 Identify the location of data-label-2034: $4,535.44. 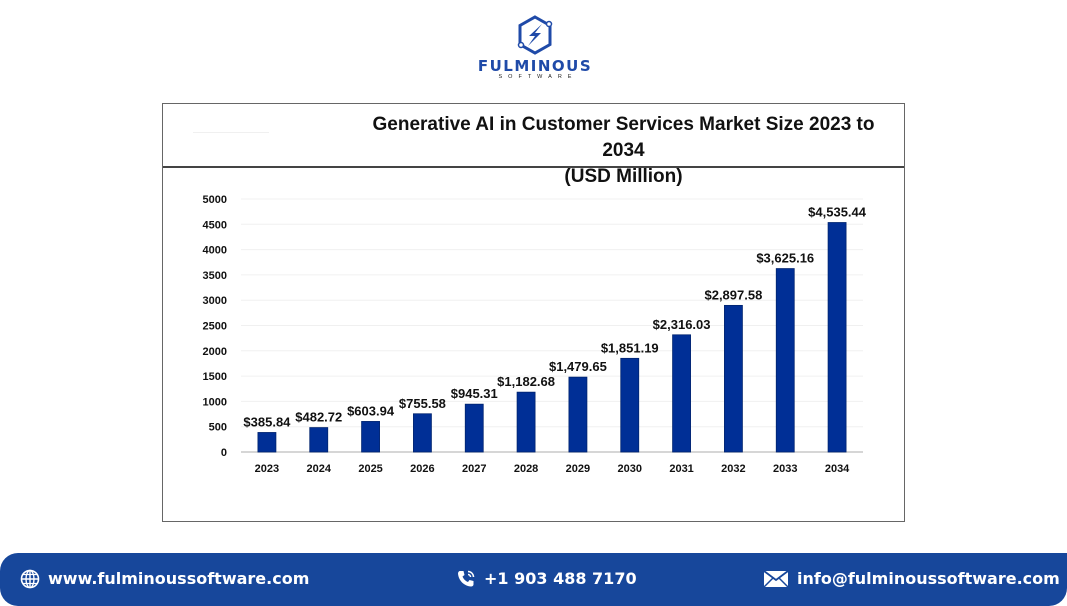
(837, 212).